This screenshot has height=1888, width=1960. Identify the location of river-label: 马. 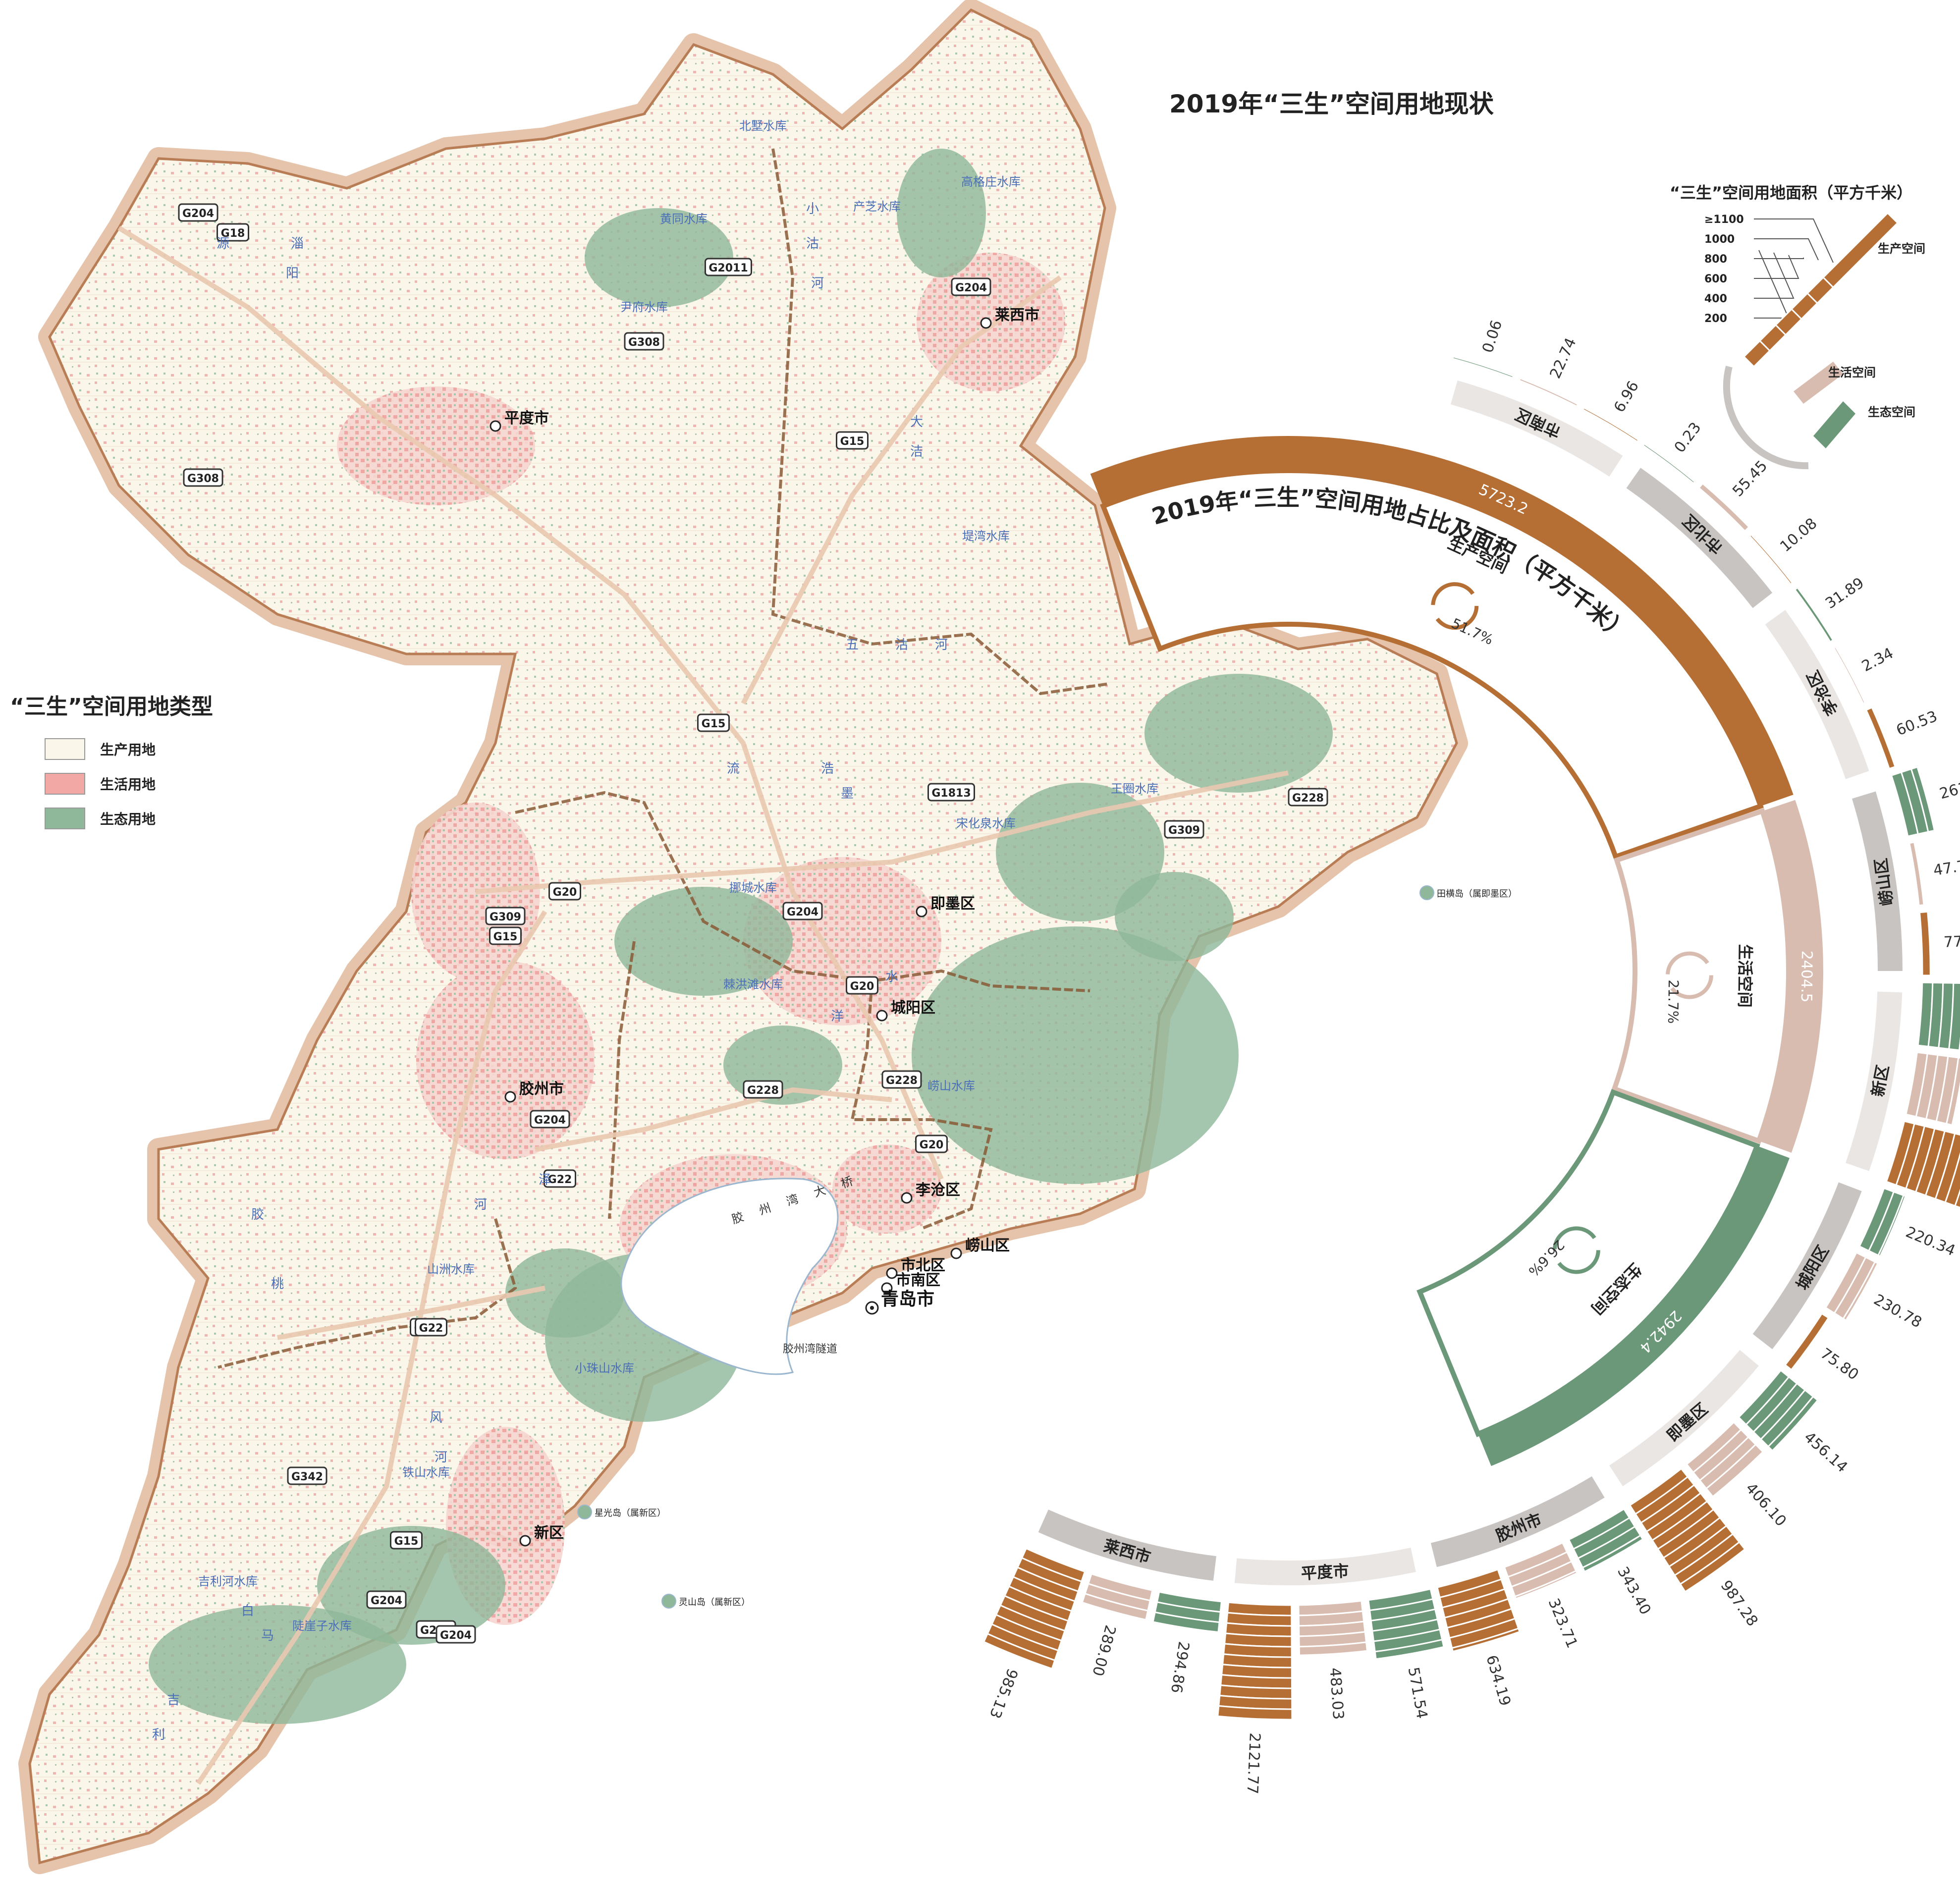
(267, 1635).